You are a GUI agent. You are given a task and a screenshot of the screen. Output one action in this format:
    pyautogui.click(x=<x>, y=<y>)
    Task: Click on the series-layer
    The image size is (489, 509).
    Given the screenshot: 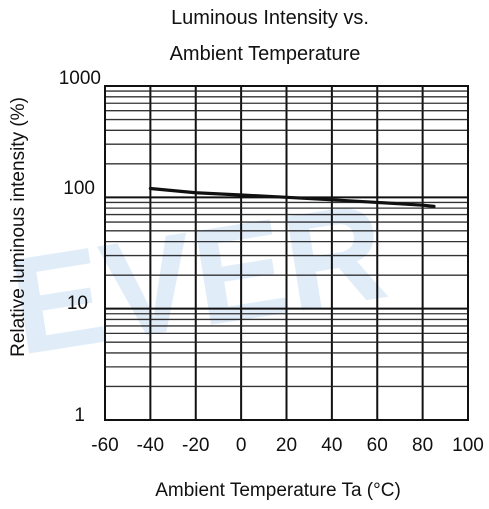 What is the action you would take?
    pyautogui.click(x=292, y=197)
    